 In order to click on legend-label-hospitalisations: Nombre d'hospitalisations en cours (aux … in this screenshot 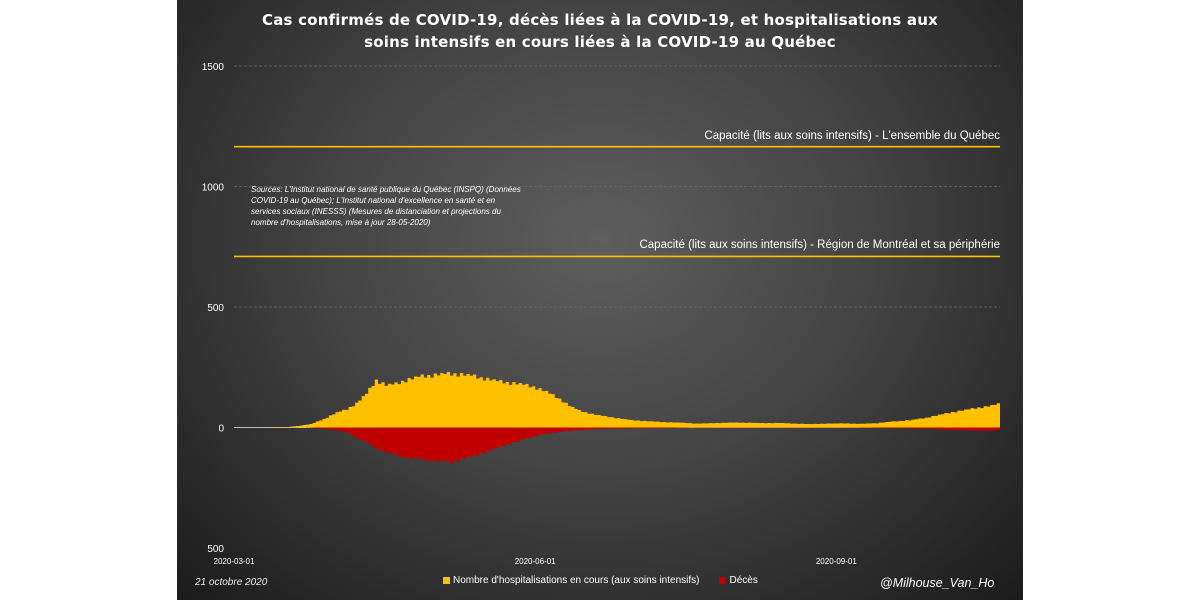, I will do `click(576, 580)`.